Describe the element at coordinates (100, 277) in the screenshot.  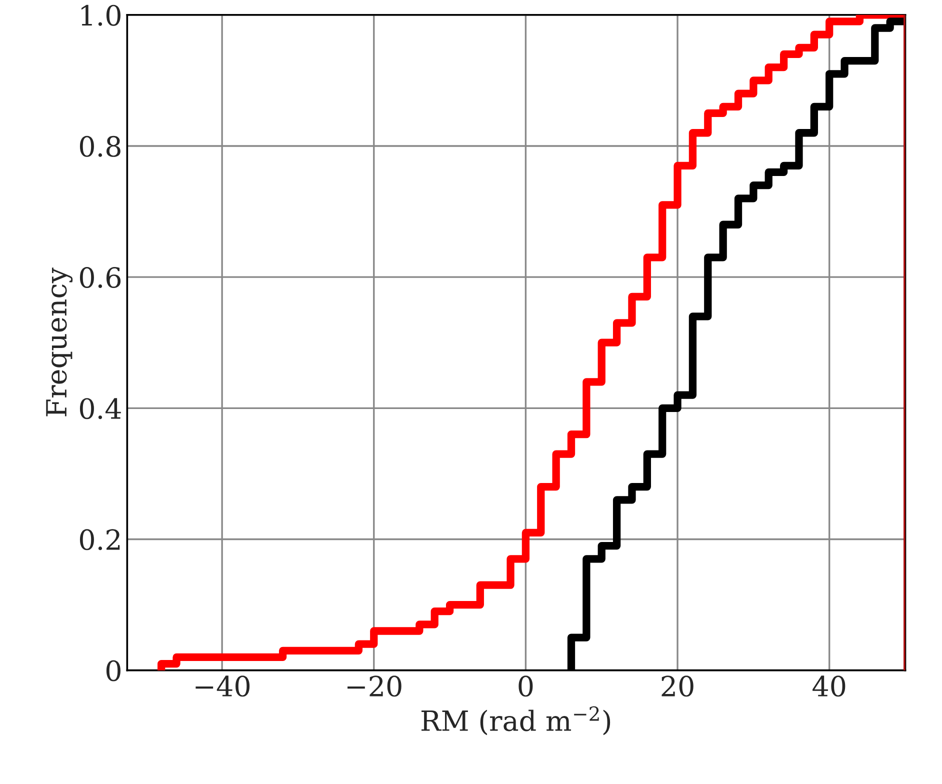
I see `y-tick-label: 0.6` at that location.